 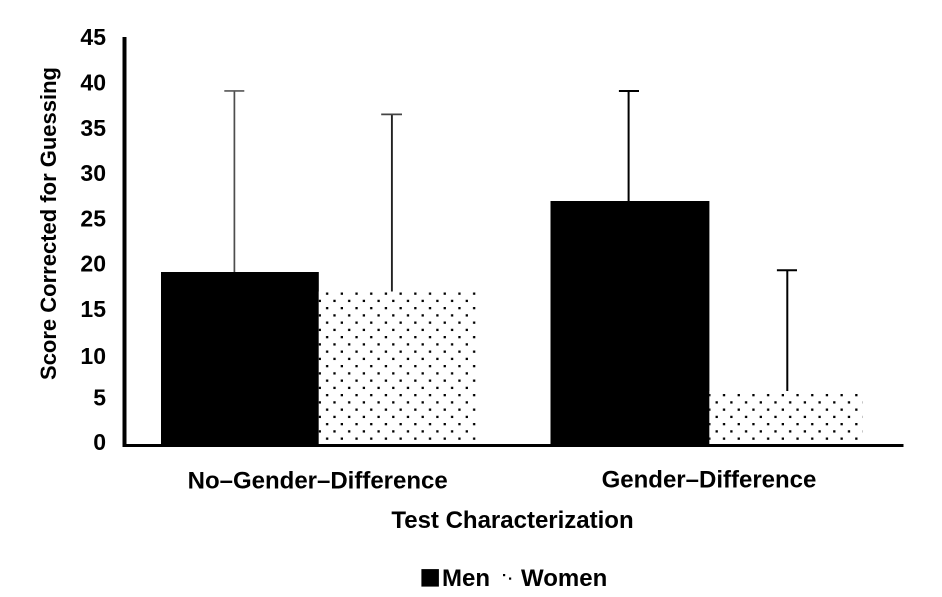 I want to click on svg-text: Score Corrected for Guessing, so click(x=48, y=223).